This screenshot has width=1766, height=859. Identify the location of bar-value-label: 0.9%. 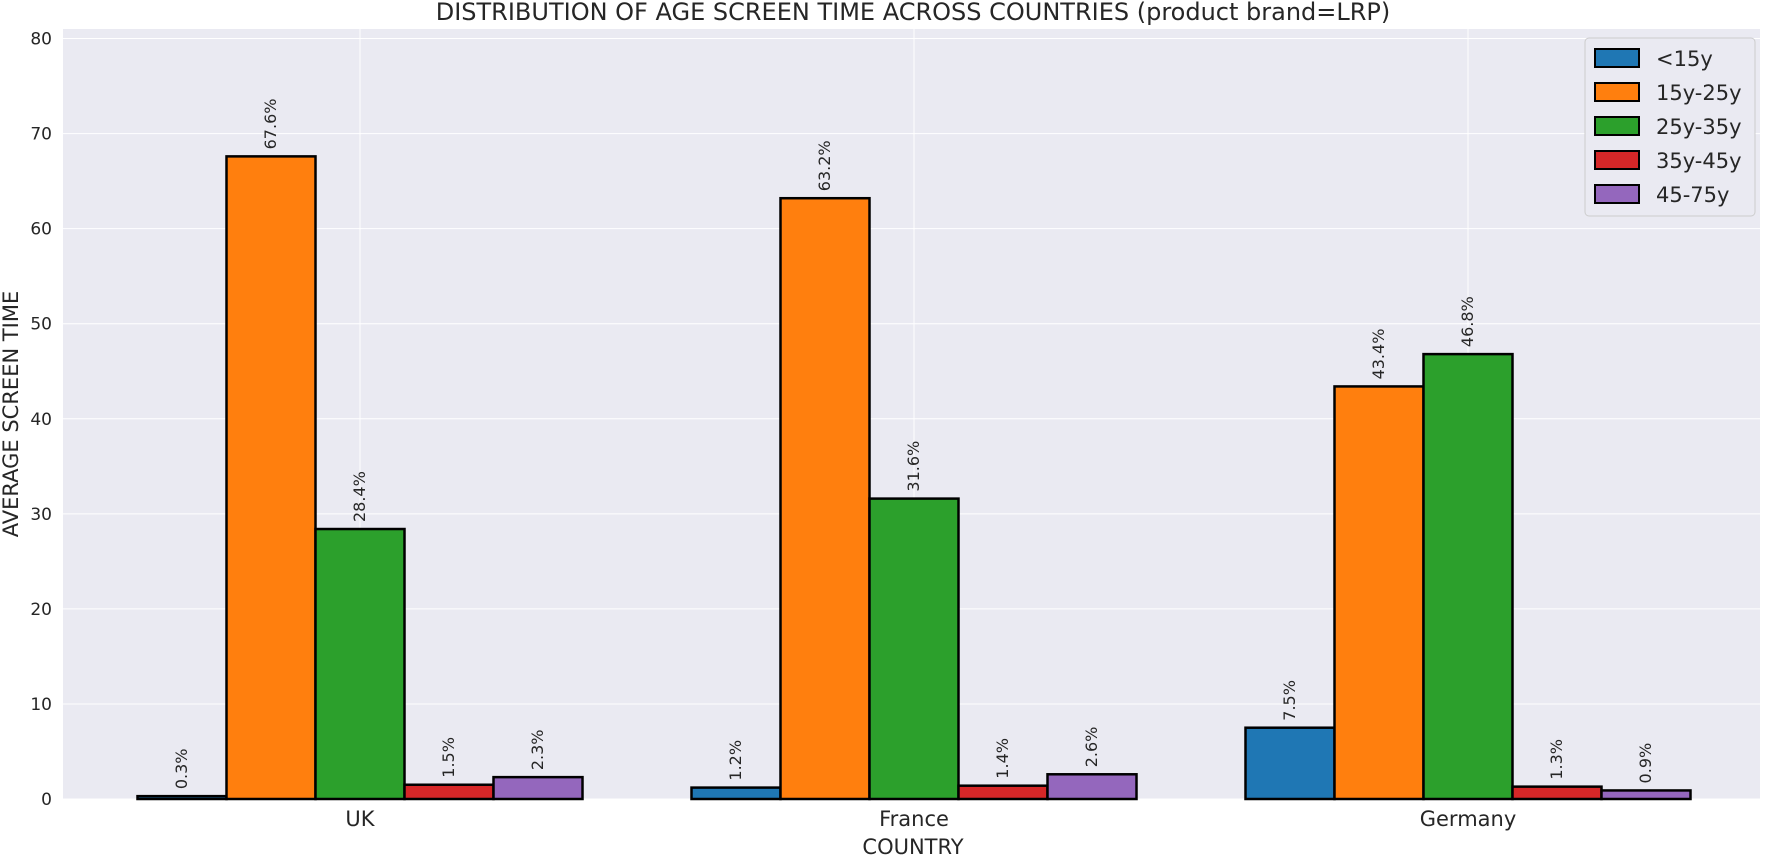
(1645, 763).